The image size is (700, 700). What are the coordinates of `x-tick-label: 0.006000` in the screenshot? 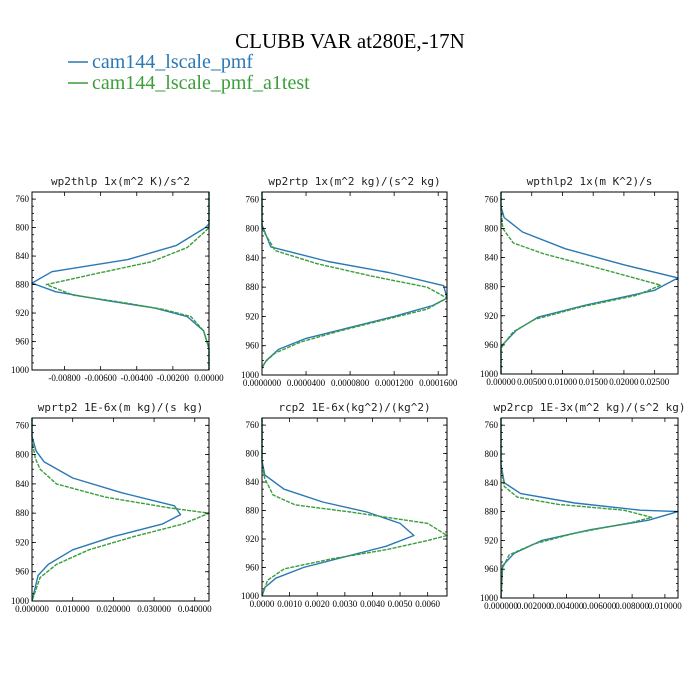 It's located at (599, 606).